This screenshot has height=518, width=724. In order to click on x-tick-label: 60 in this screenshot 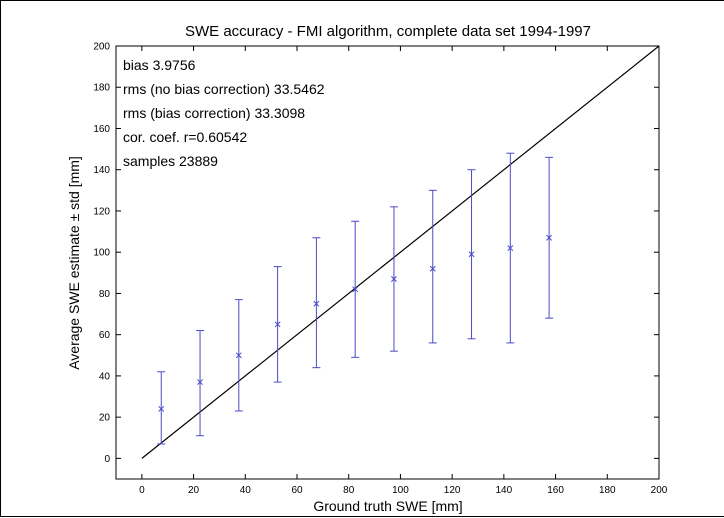, I will do `click(297, 490)`.